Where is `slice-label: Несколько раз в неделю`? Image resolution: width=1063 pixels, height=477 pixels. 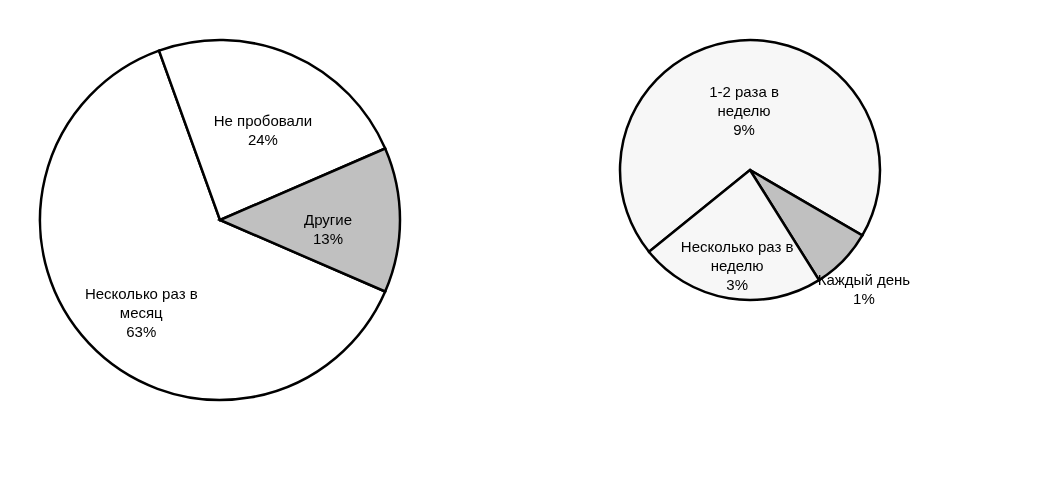 slice-label: Несколько раз в неделю is located at coordinates (737, 255).